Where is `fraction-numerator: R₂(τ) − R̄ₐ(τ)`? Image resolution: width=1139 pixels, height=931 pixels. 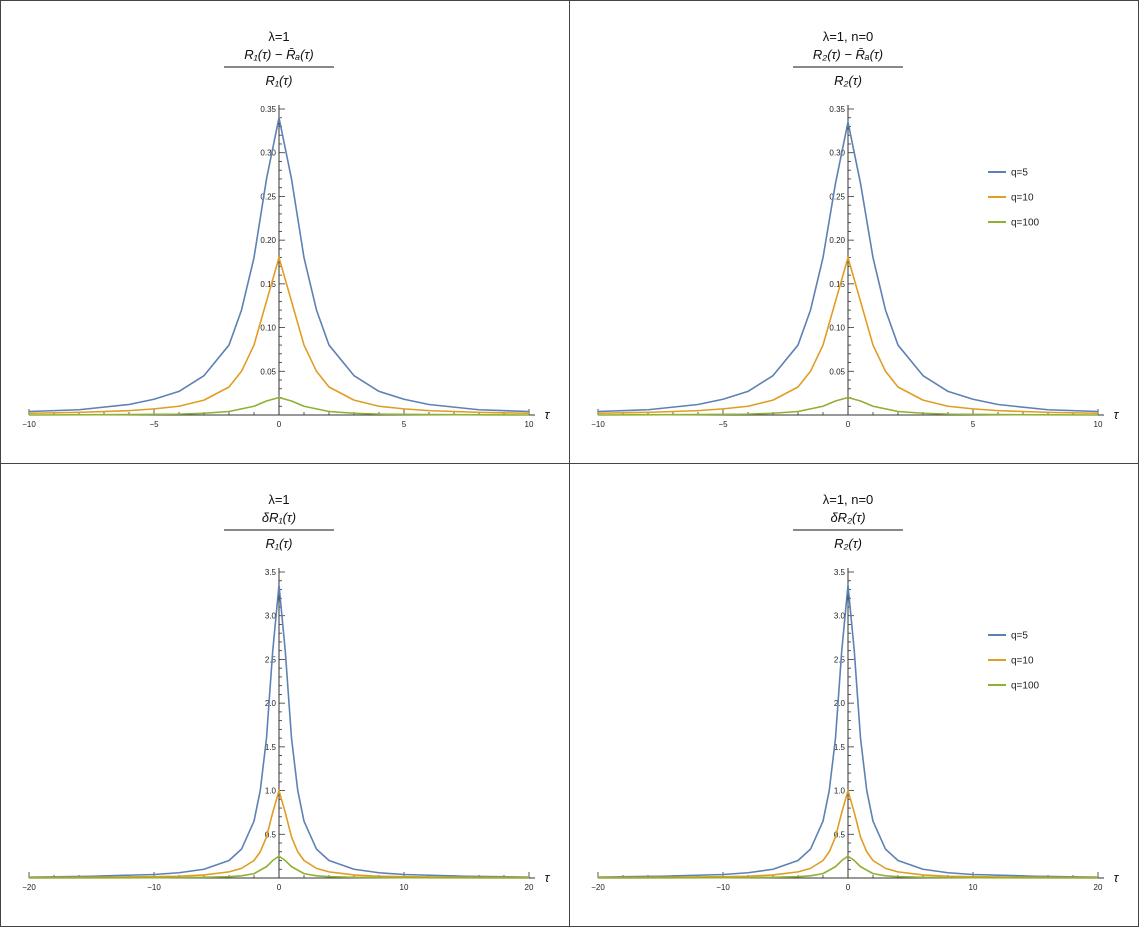 fraction-numerator: R₂(τ) − R̄ₐ(τ) is located at coordinates (848, 54).